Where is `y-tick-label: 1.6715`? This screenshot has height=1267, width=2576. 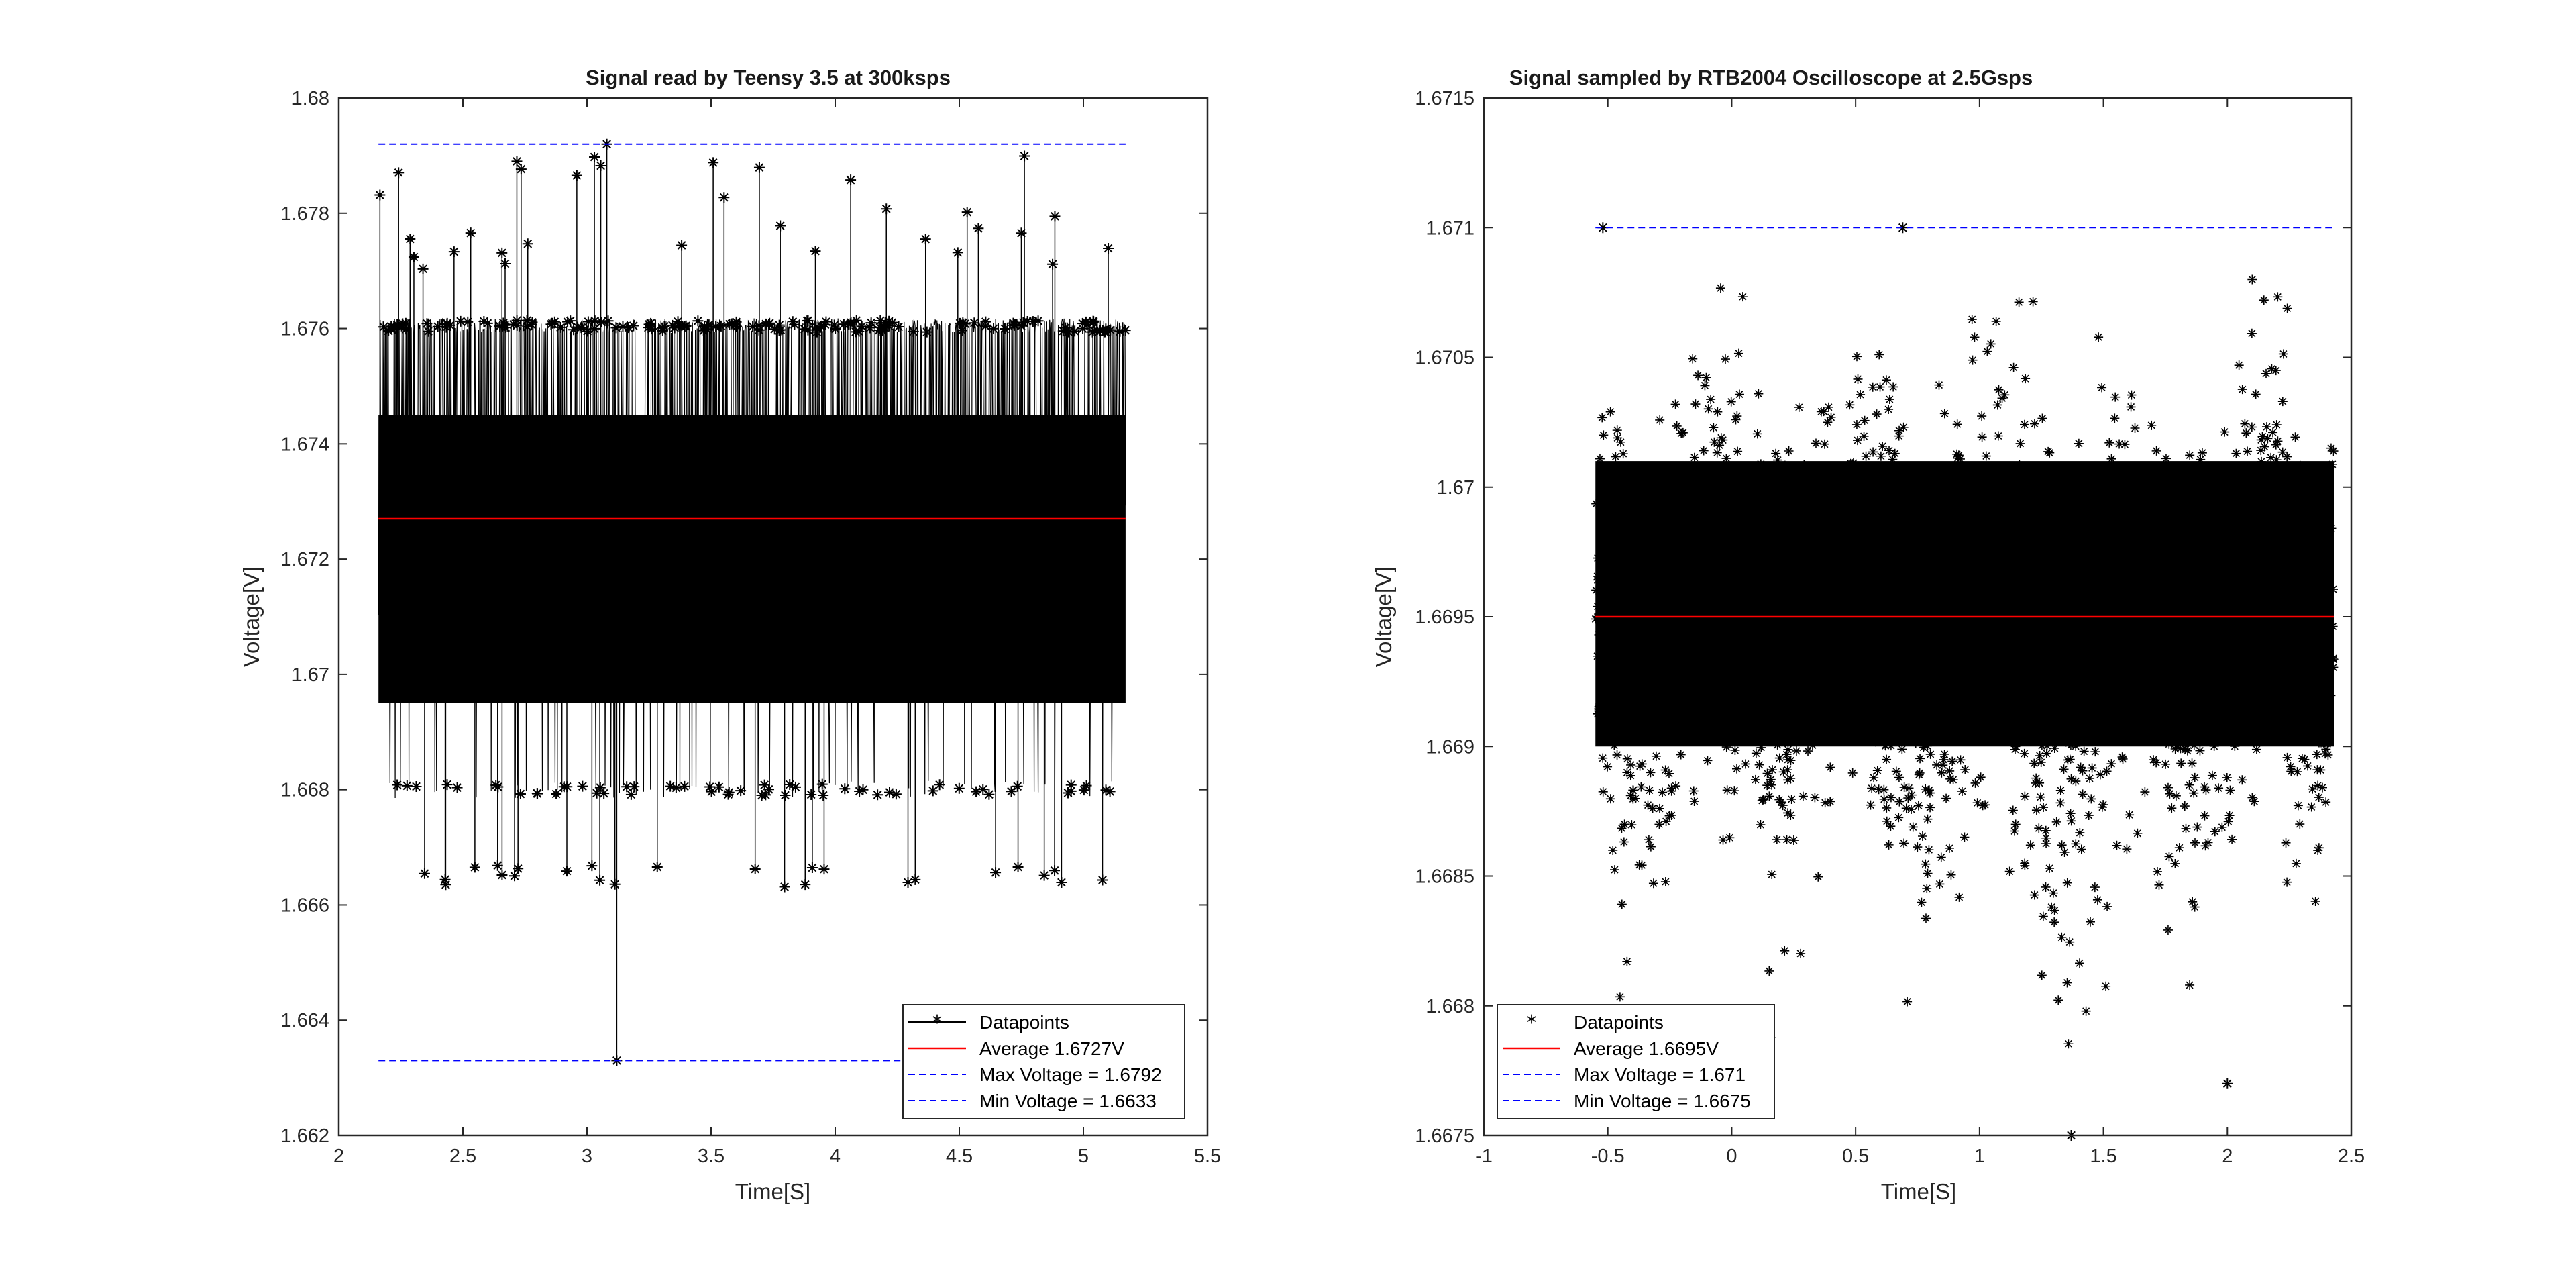 y-tick-label: 1.6715 is located at coordinates (1444, 98).